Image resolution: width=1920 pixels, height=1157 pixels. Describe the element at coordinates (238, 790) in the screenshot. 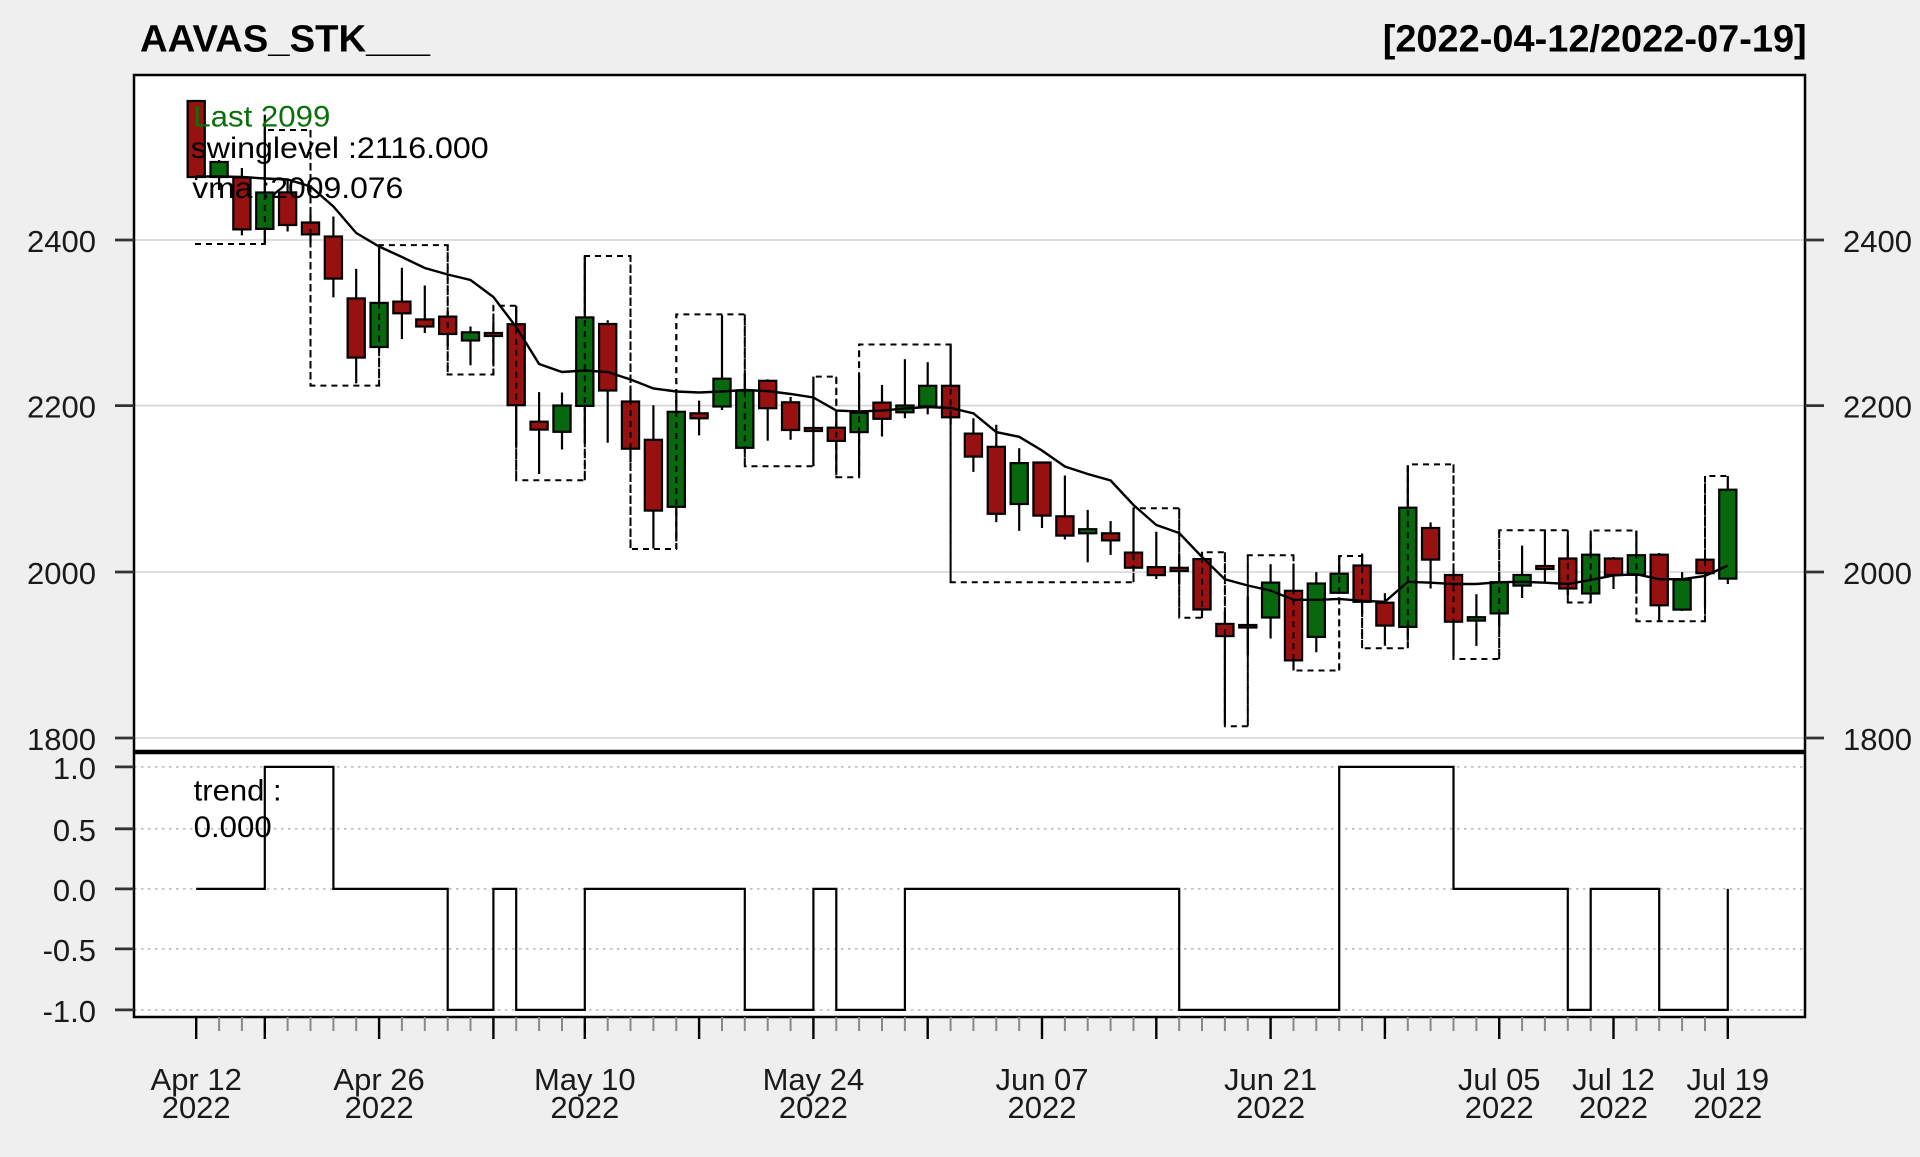

I see `svg-text: trend :` at that location.